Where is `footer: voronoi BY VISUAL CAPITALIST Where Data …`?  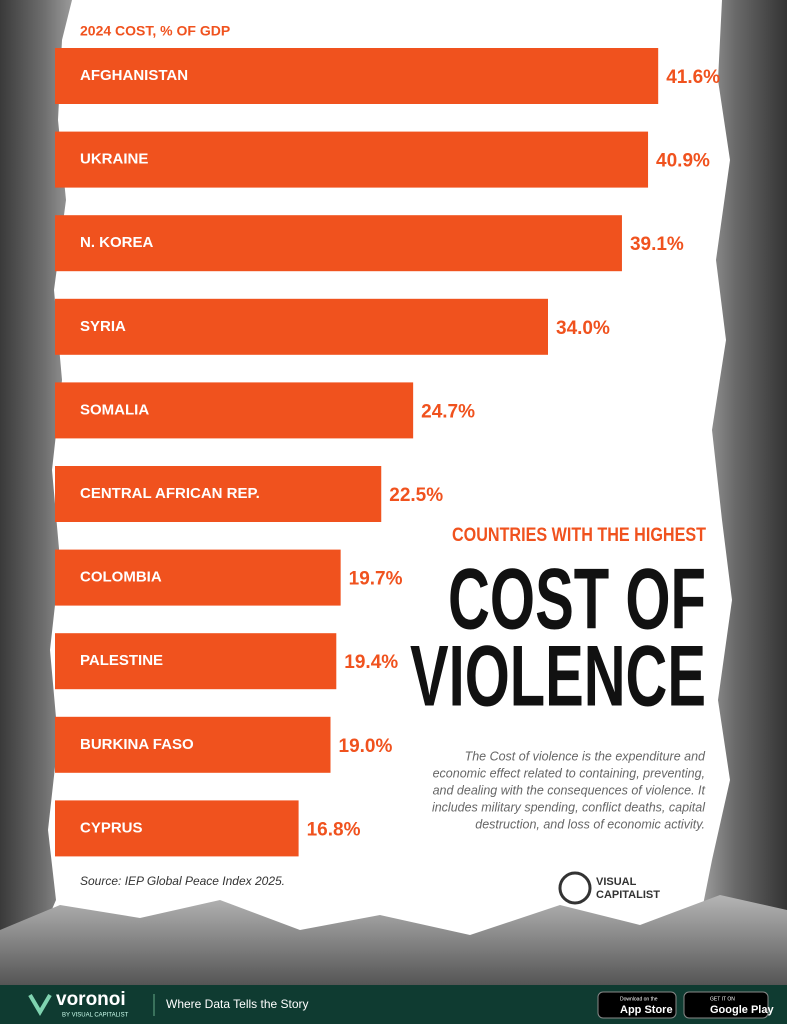
footer: voronoi BY VISUAL CAPITALIST Where Data … is located at coordinates (401, 1004).